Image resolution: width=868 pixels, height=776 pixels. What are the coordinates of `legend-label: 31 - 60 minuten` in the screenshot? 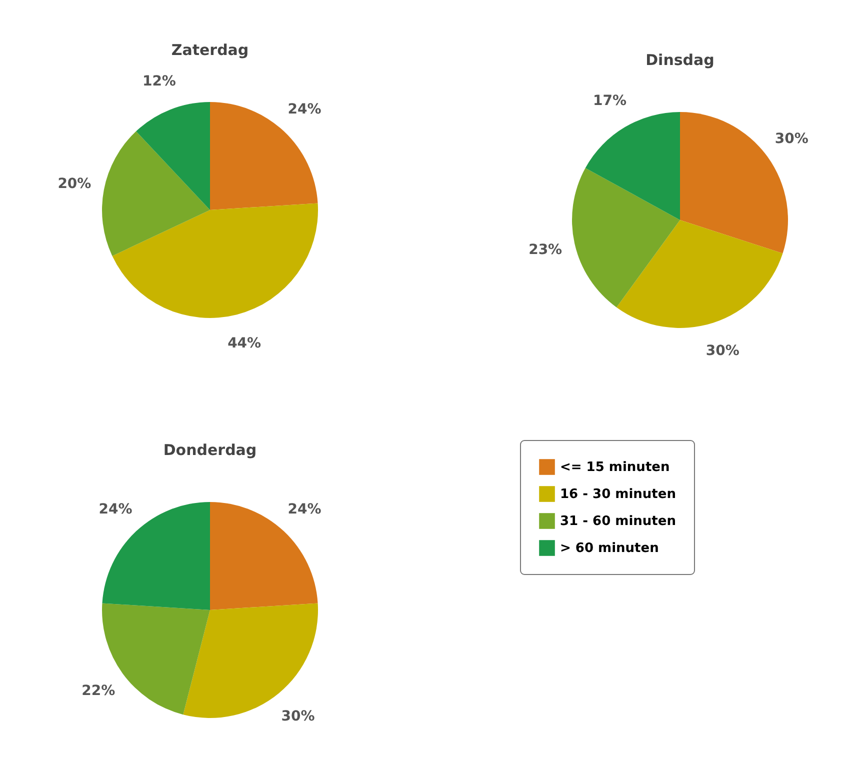 It's located at (618, 521).